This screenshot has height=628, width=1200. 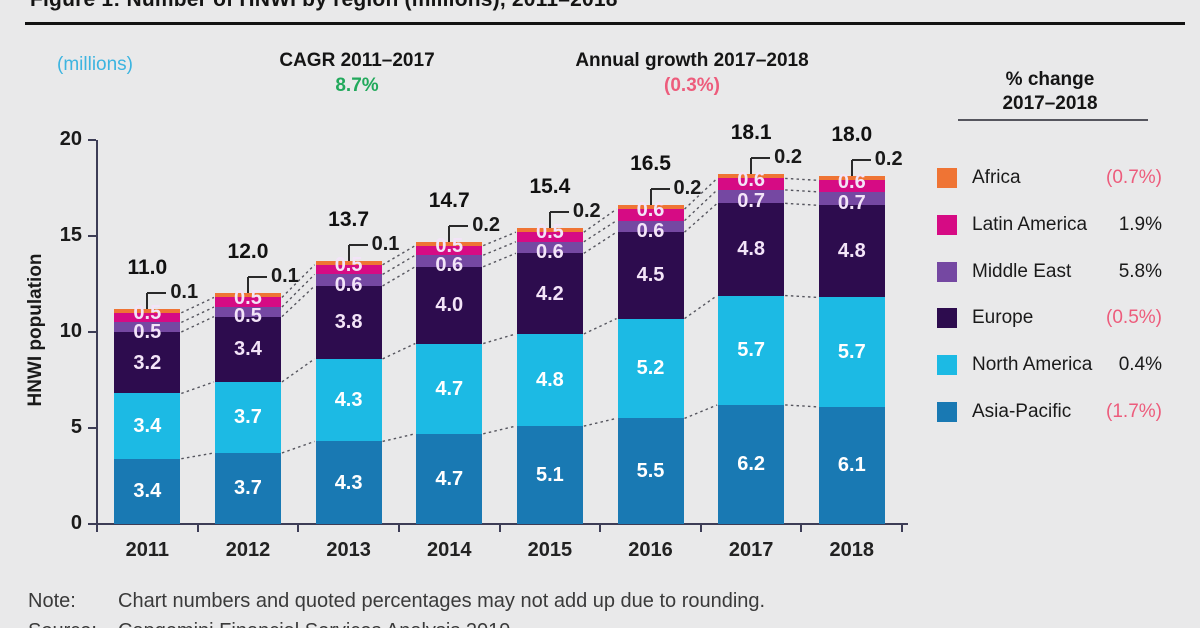 I want to click on bar-segment-2012-asia-pacific, so click(x=247, y=488).